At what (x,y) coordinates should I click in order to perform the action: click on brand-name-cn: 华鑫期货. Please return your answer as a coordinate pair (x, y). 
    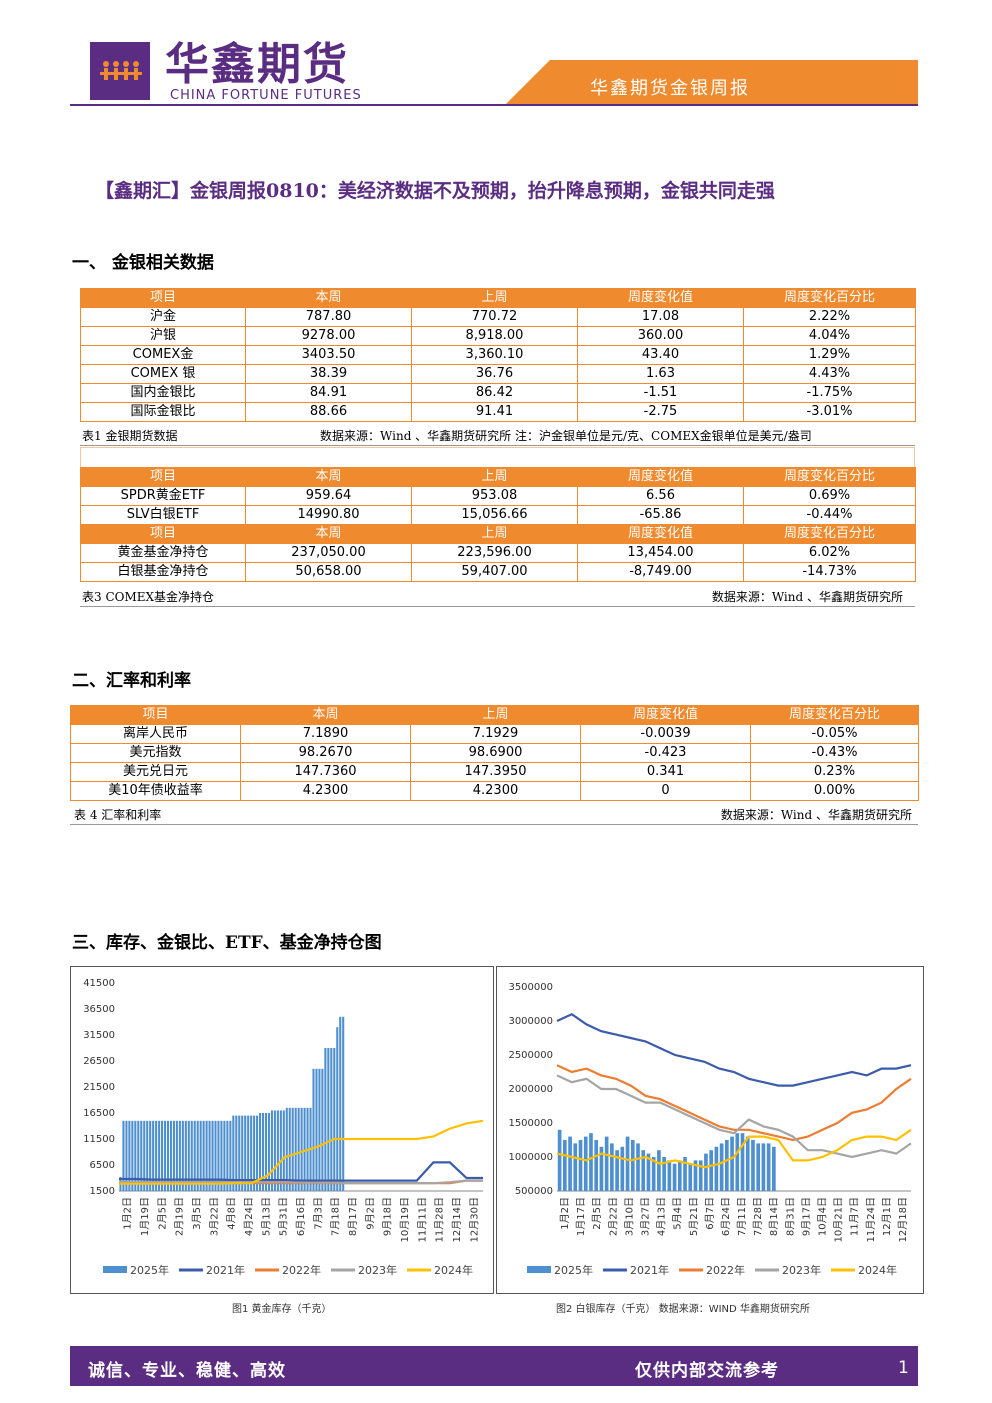
    Looking at the image, I should click on (257, 64).